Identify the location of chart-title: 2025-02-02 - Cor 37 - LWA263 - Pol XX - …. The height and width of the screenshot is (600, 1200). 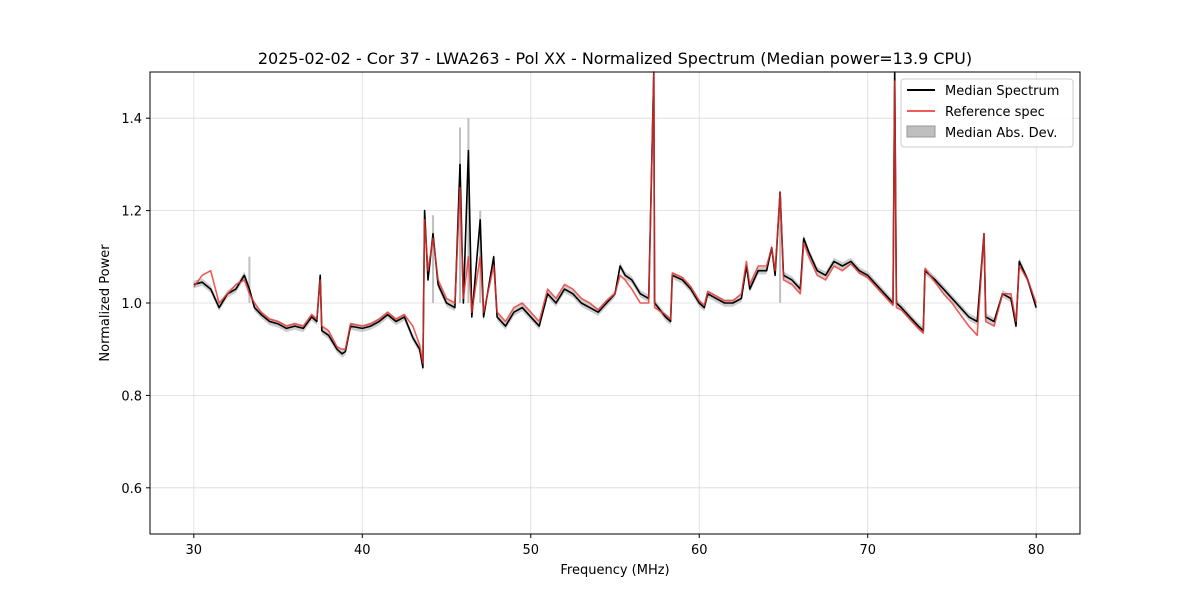
(615, 58).